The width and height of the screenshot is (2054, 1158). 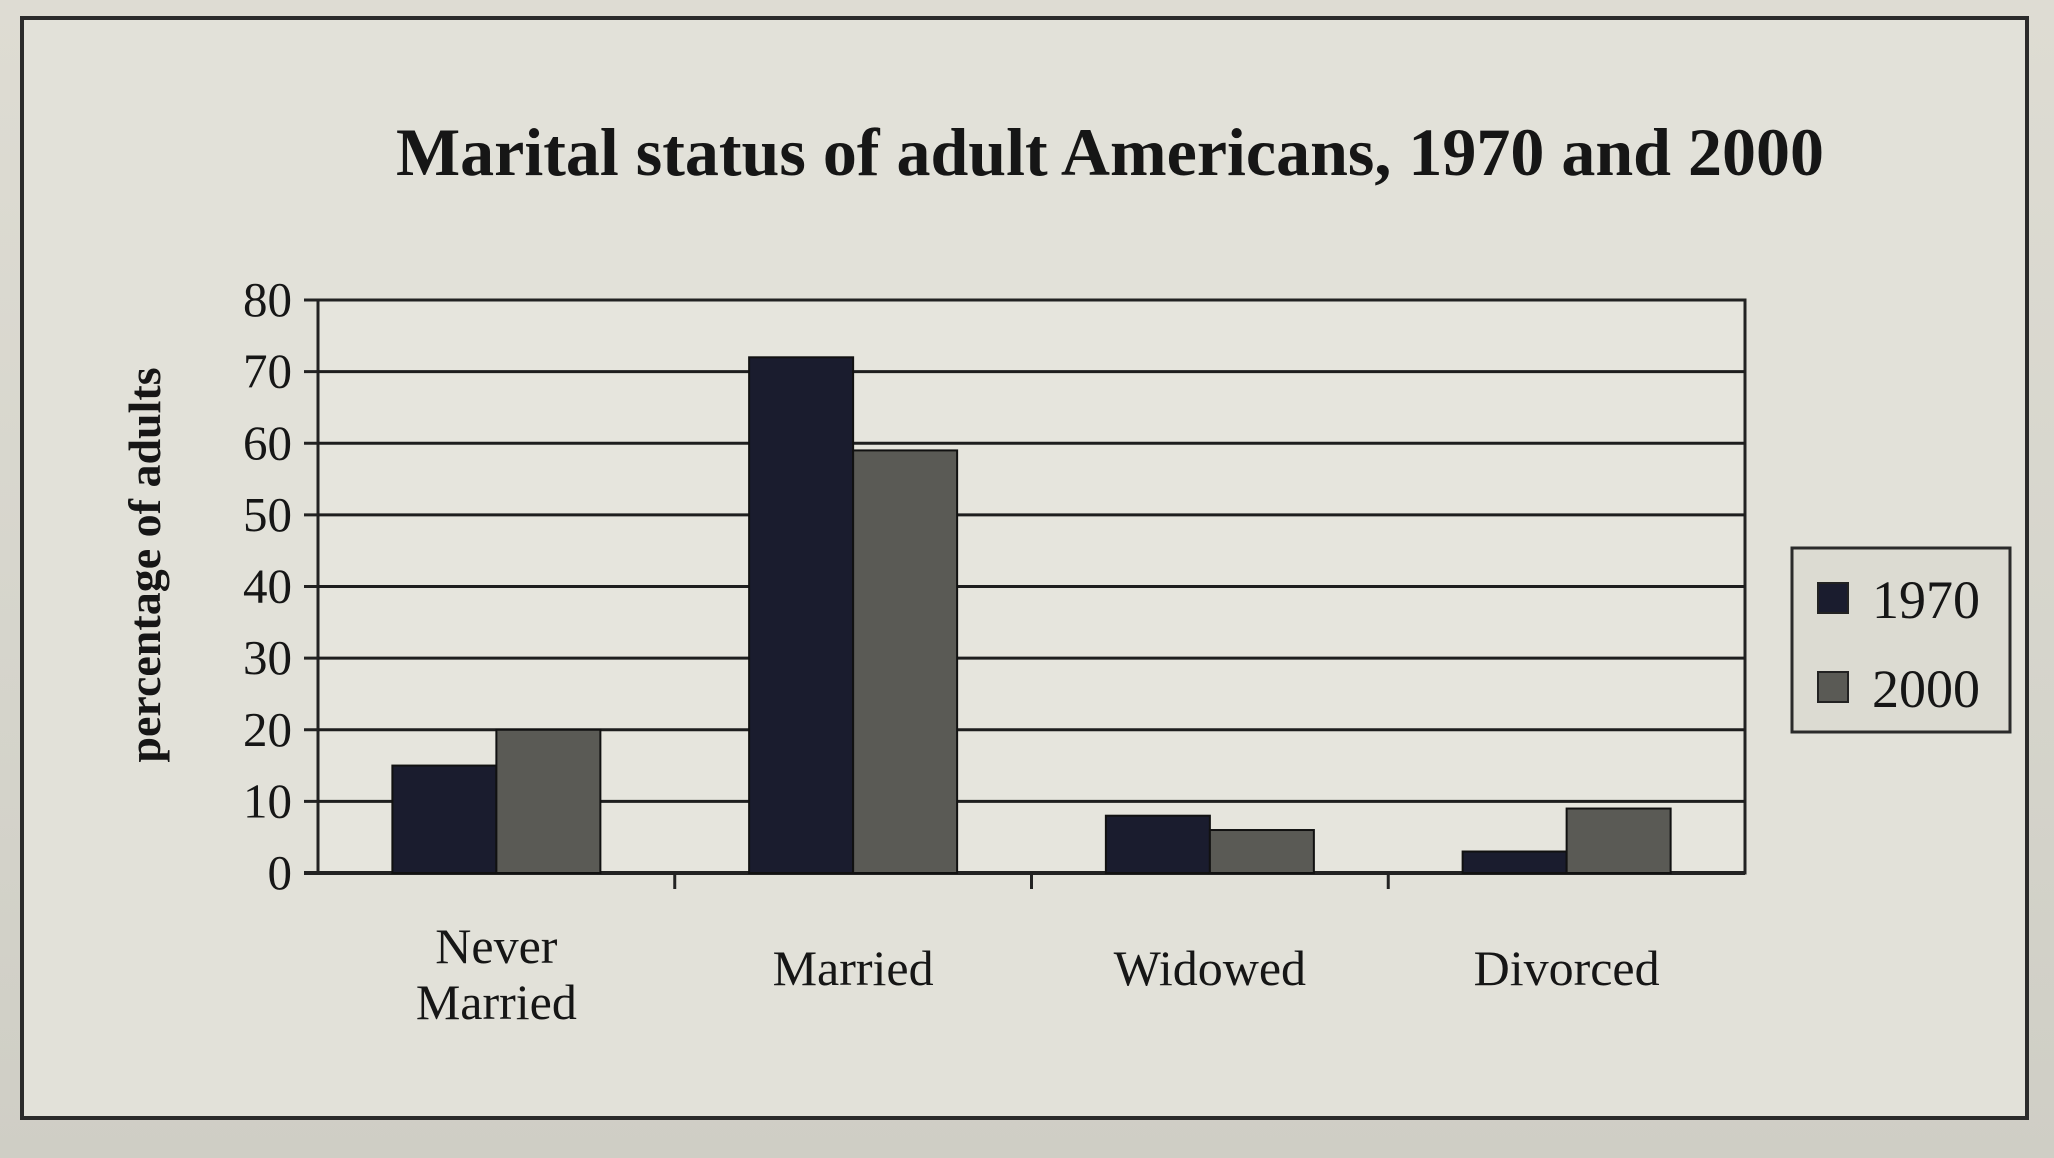 What do you see at coordinates (1926, 689) in the screenshot?
I see `legend-label-2000: 2000` at bounding box center [1926, 689].